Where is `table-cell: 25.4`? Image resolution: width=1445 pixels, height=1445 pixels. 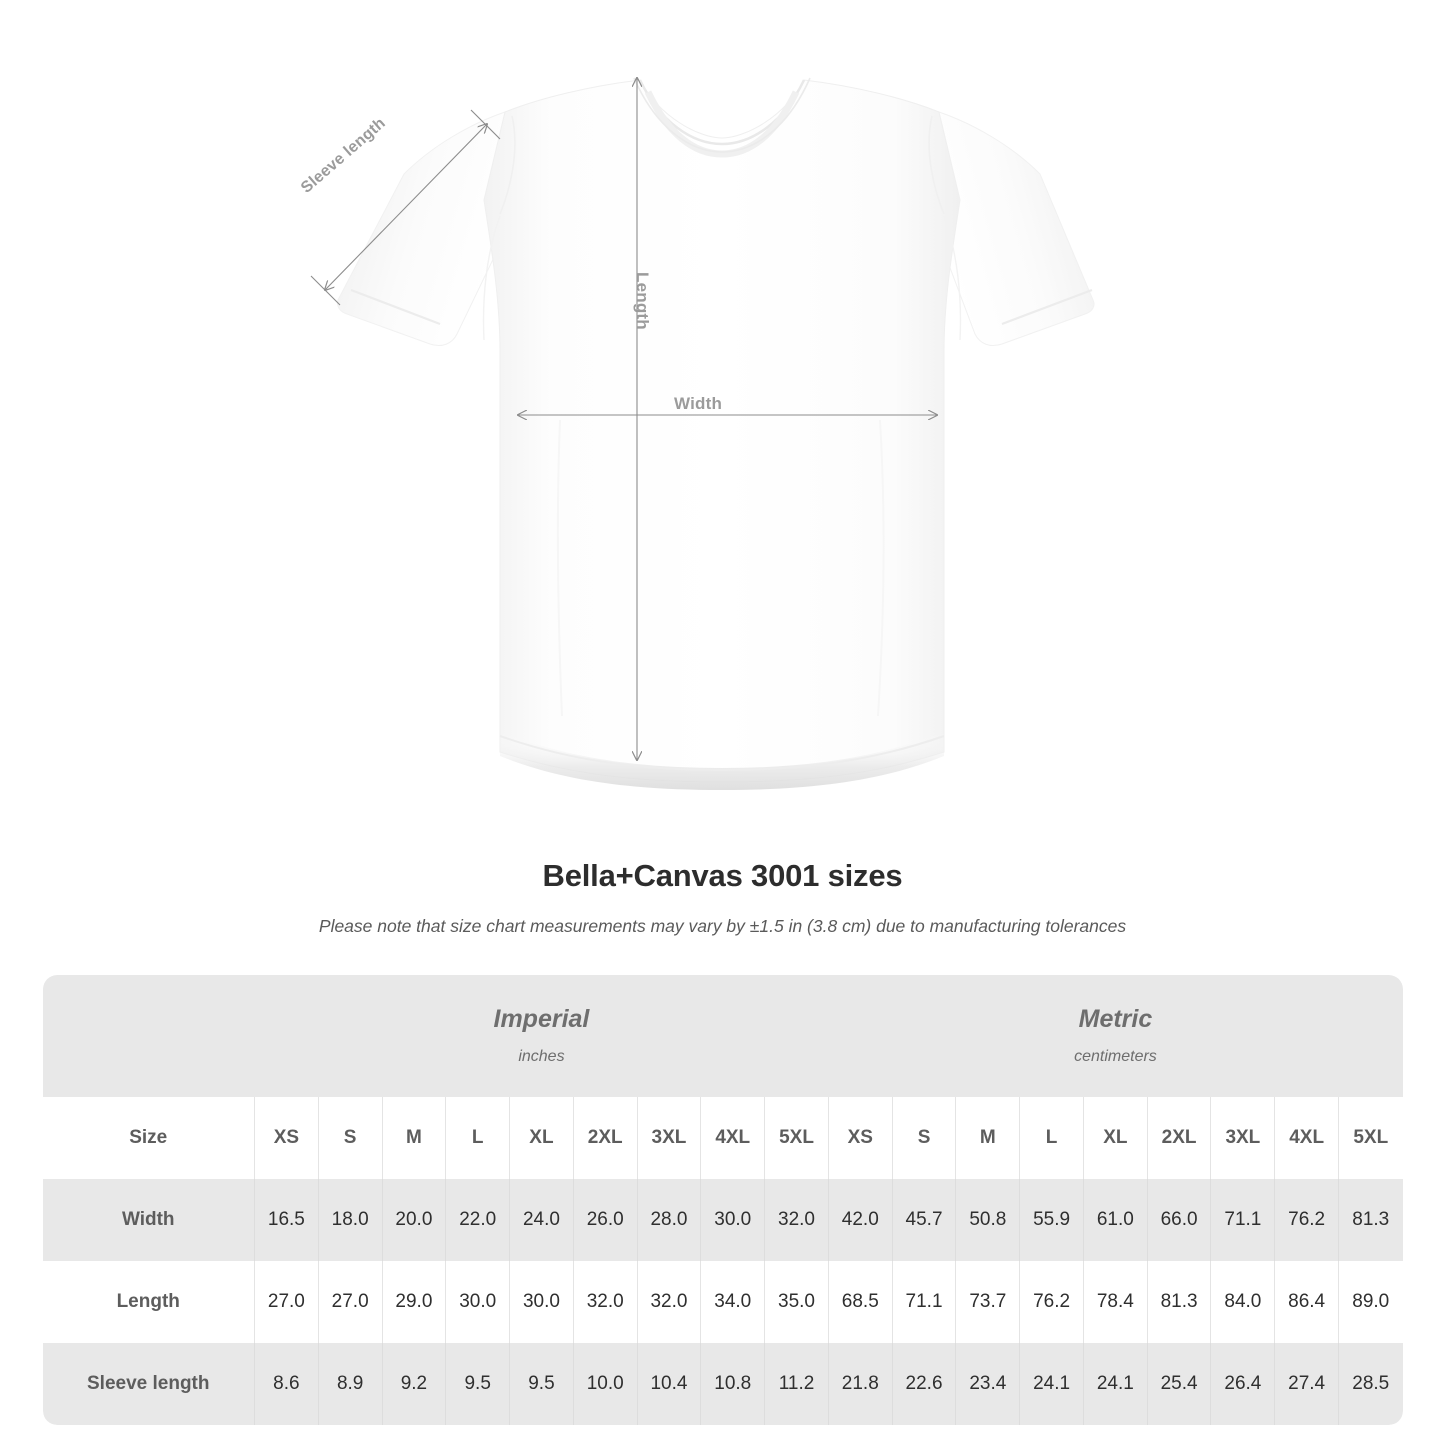 table-cell: 25.4 is located at coordinates (1178, 1384).